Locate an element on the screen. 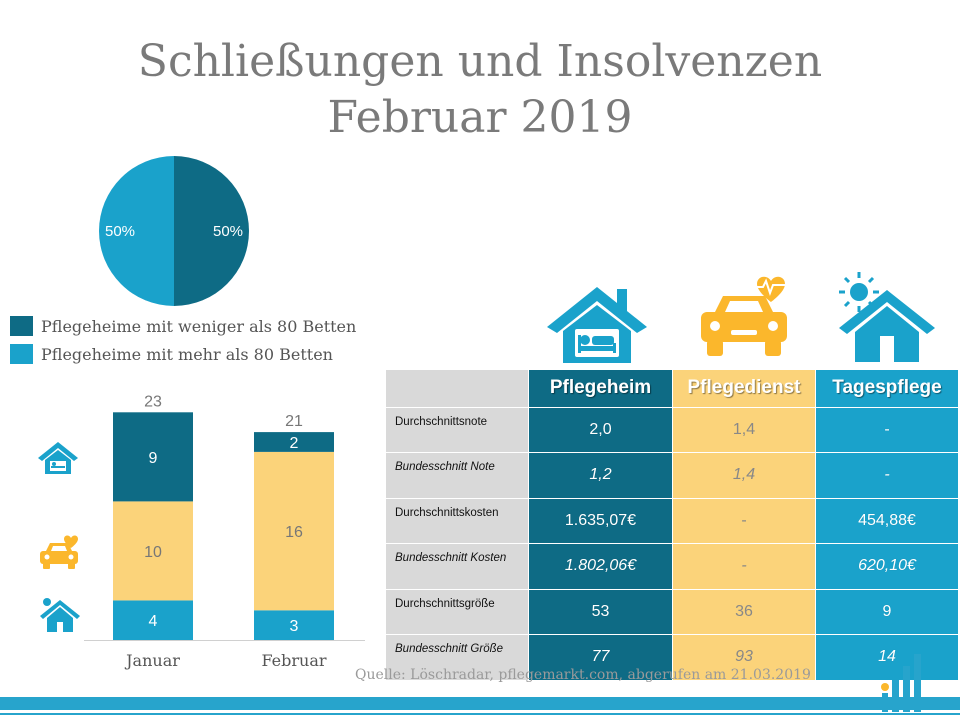 This screenshot has width=960, height=720. row-label: Bundesschnitt Note is located at coordinates (457, 475).